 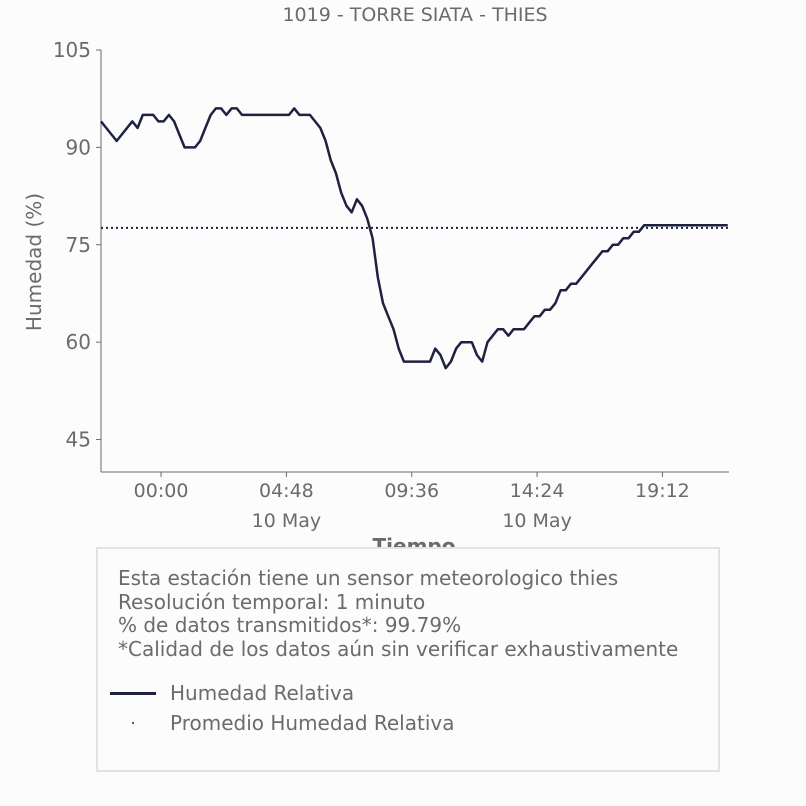 I want to click on x-tick-label: 19:12, so click(x=662, y=491).